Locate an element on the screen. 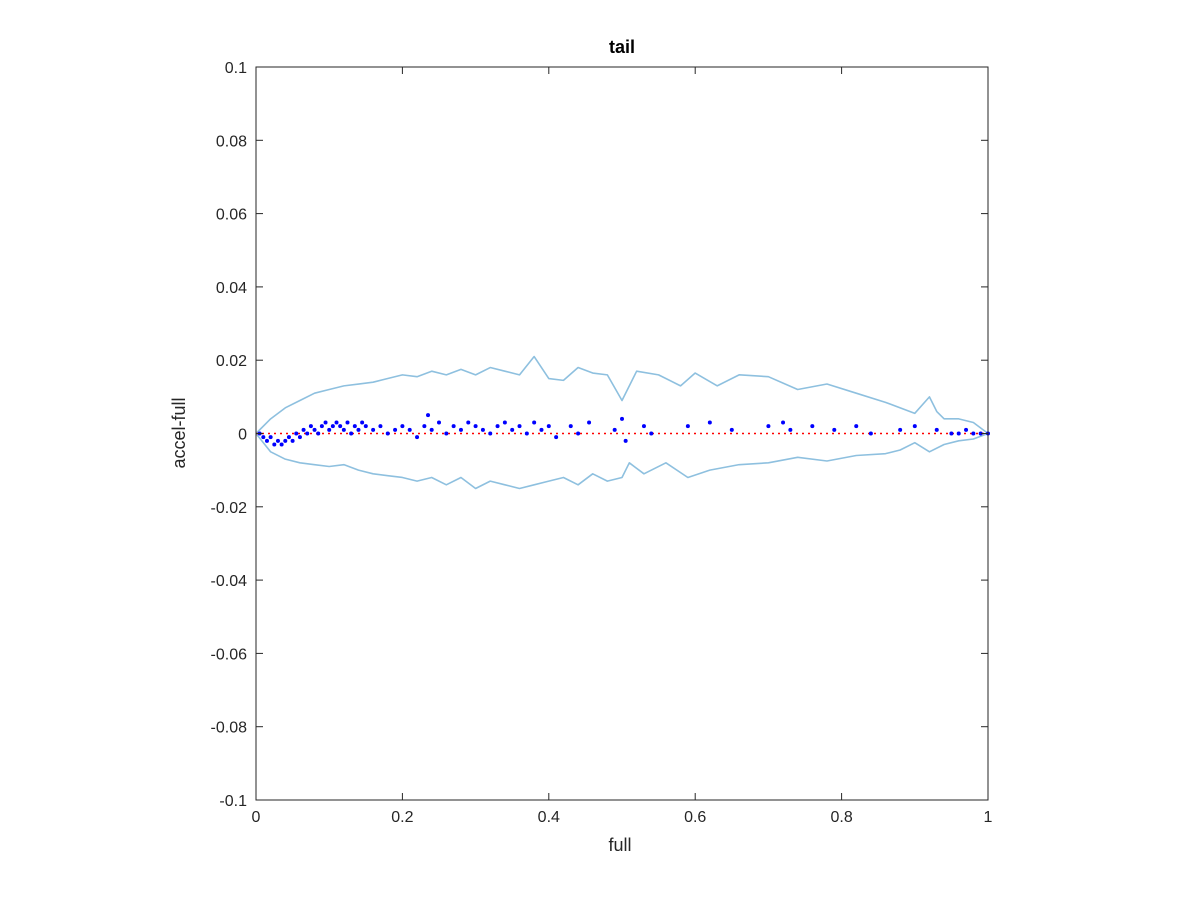  x-tick-label: 0 is located at coordinates (256, 817).